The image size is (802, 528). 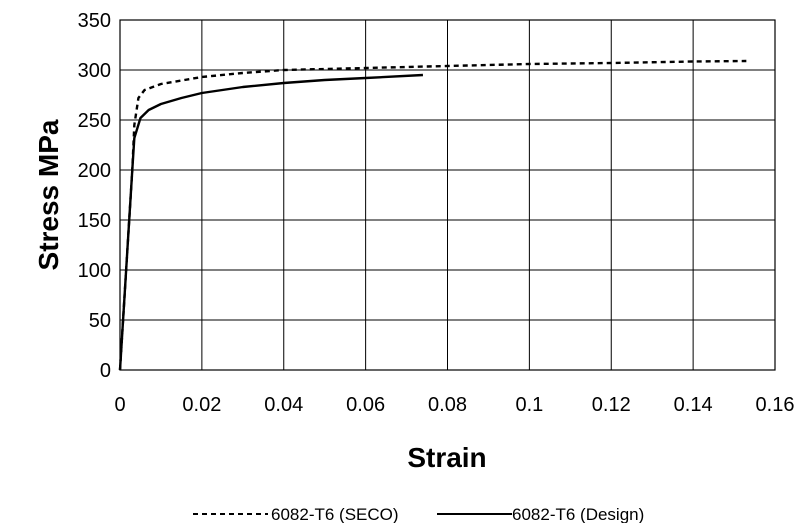 I want to click on y-tick-label: 0, so click(x=105, y=371).